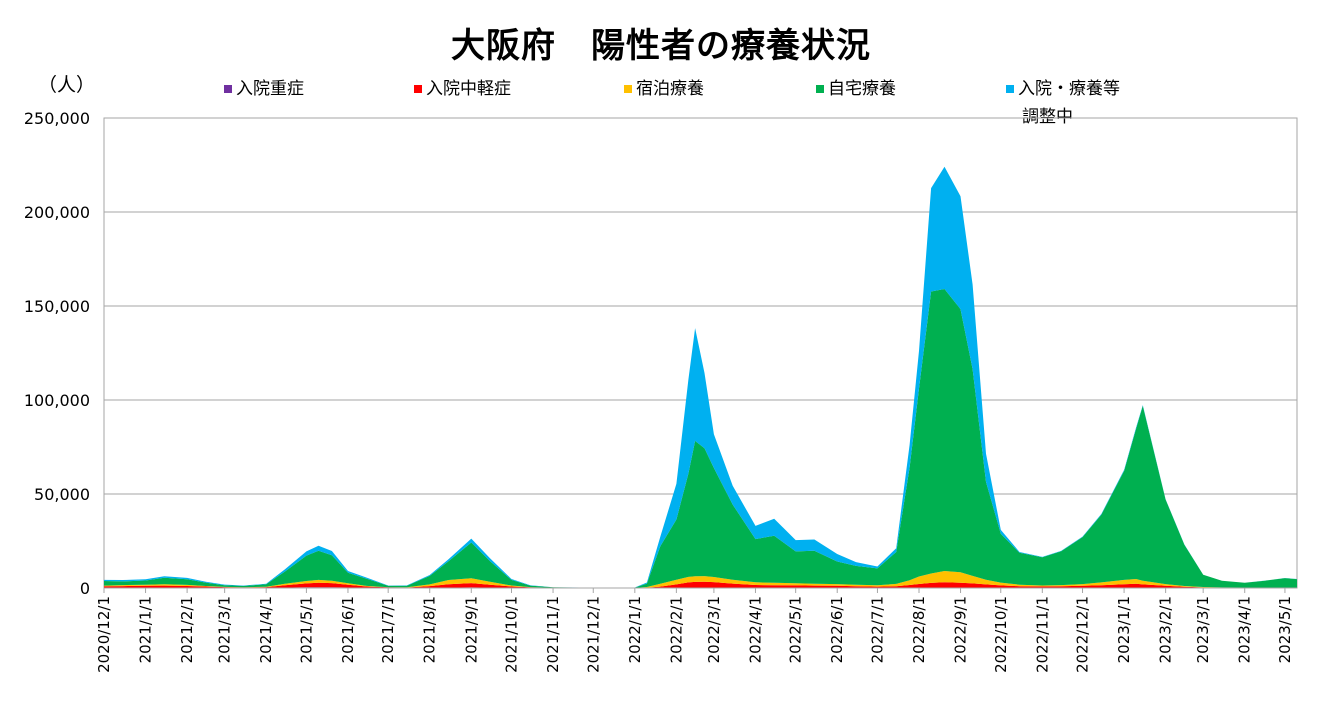 This screenshot has height=709, width=1322. I want to click on legend-item-series-4: 入院・療養等, so click(1063, 86).